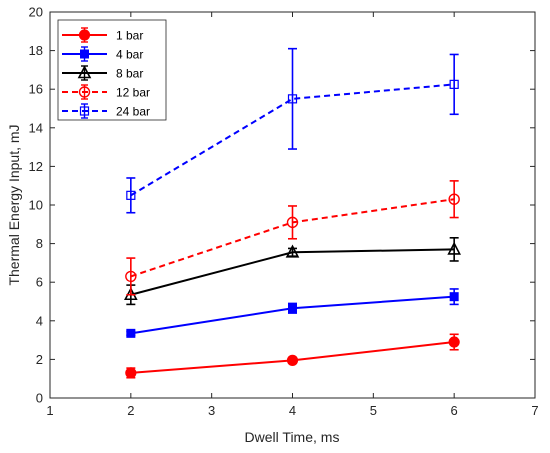  What do you see at coordinates (36, 12) in the screenshot?
I see `y-tick-label: 20` at bounding box center [36, 12].